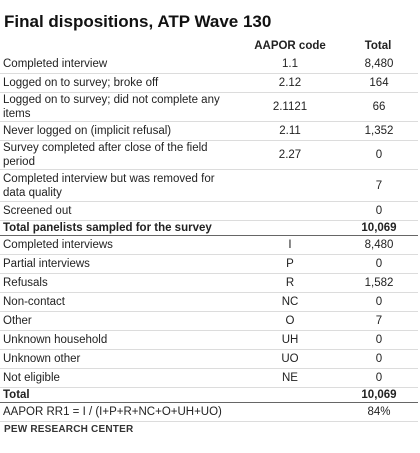  Describe the element at coordinates (379, 131) in the screenshot. I see `row-total: 1,352` at that location.